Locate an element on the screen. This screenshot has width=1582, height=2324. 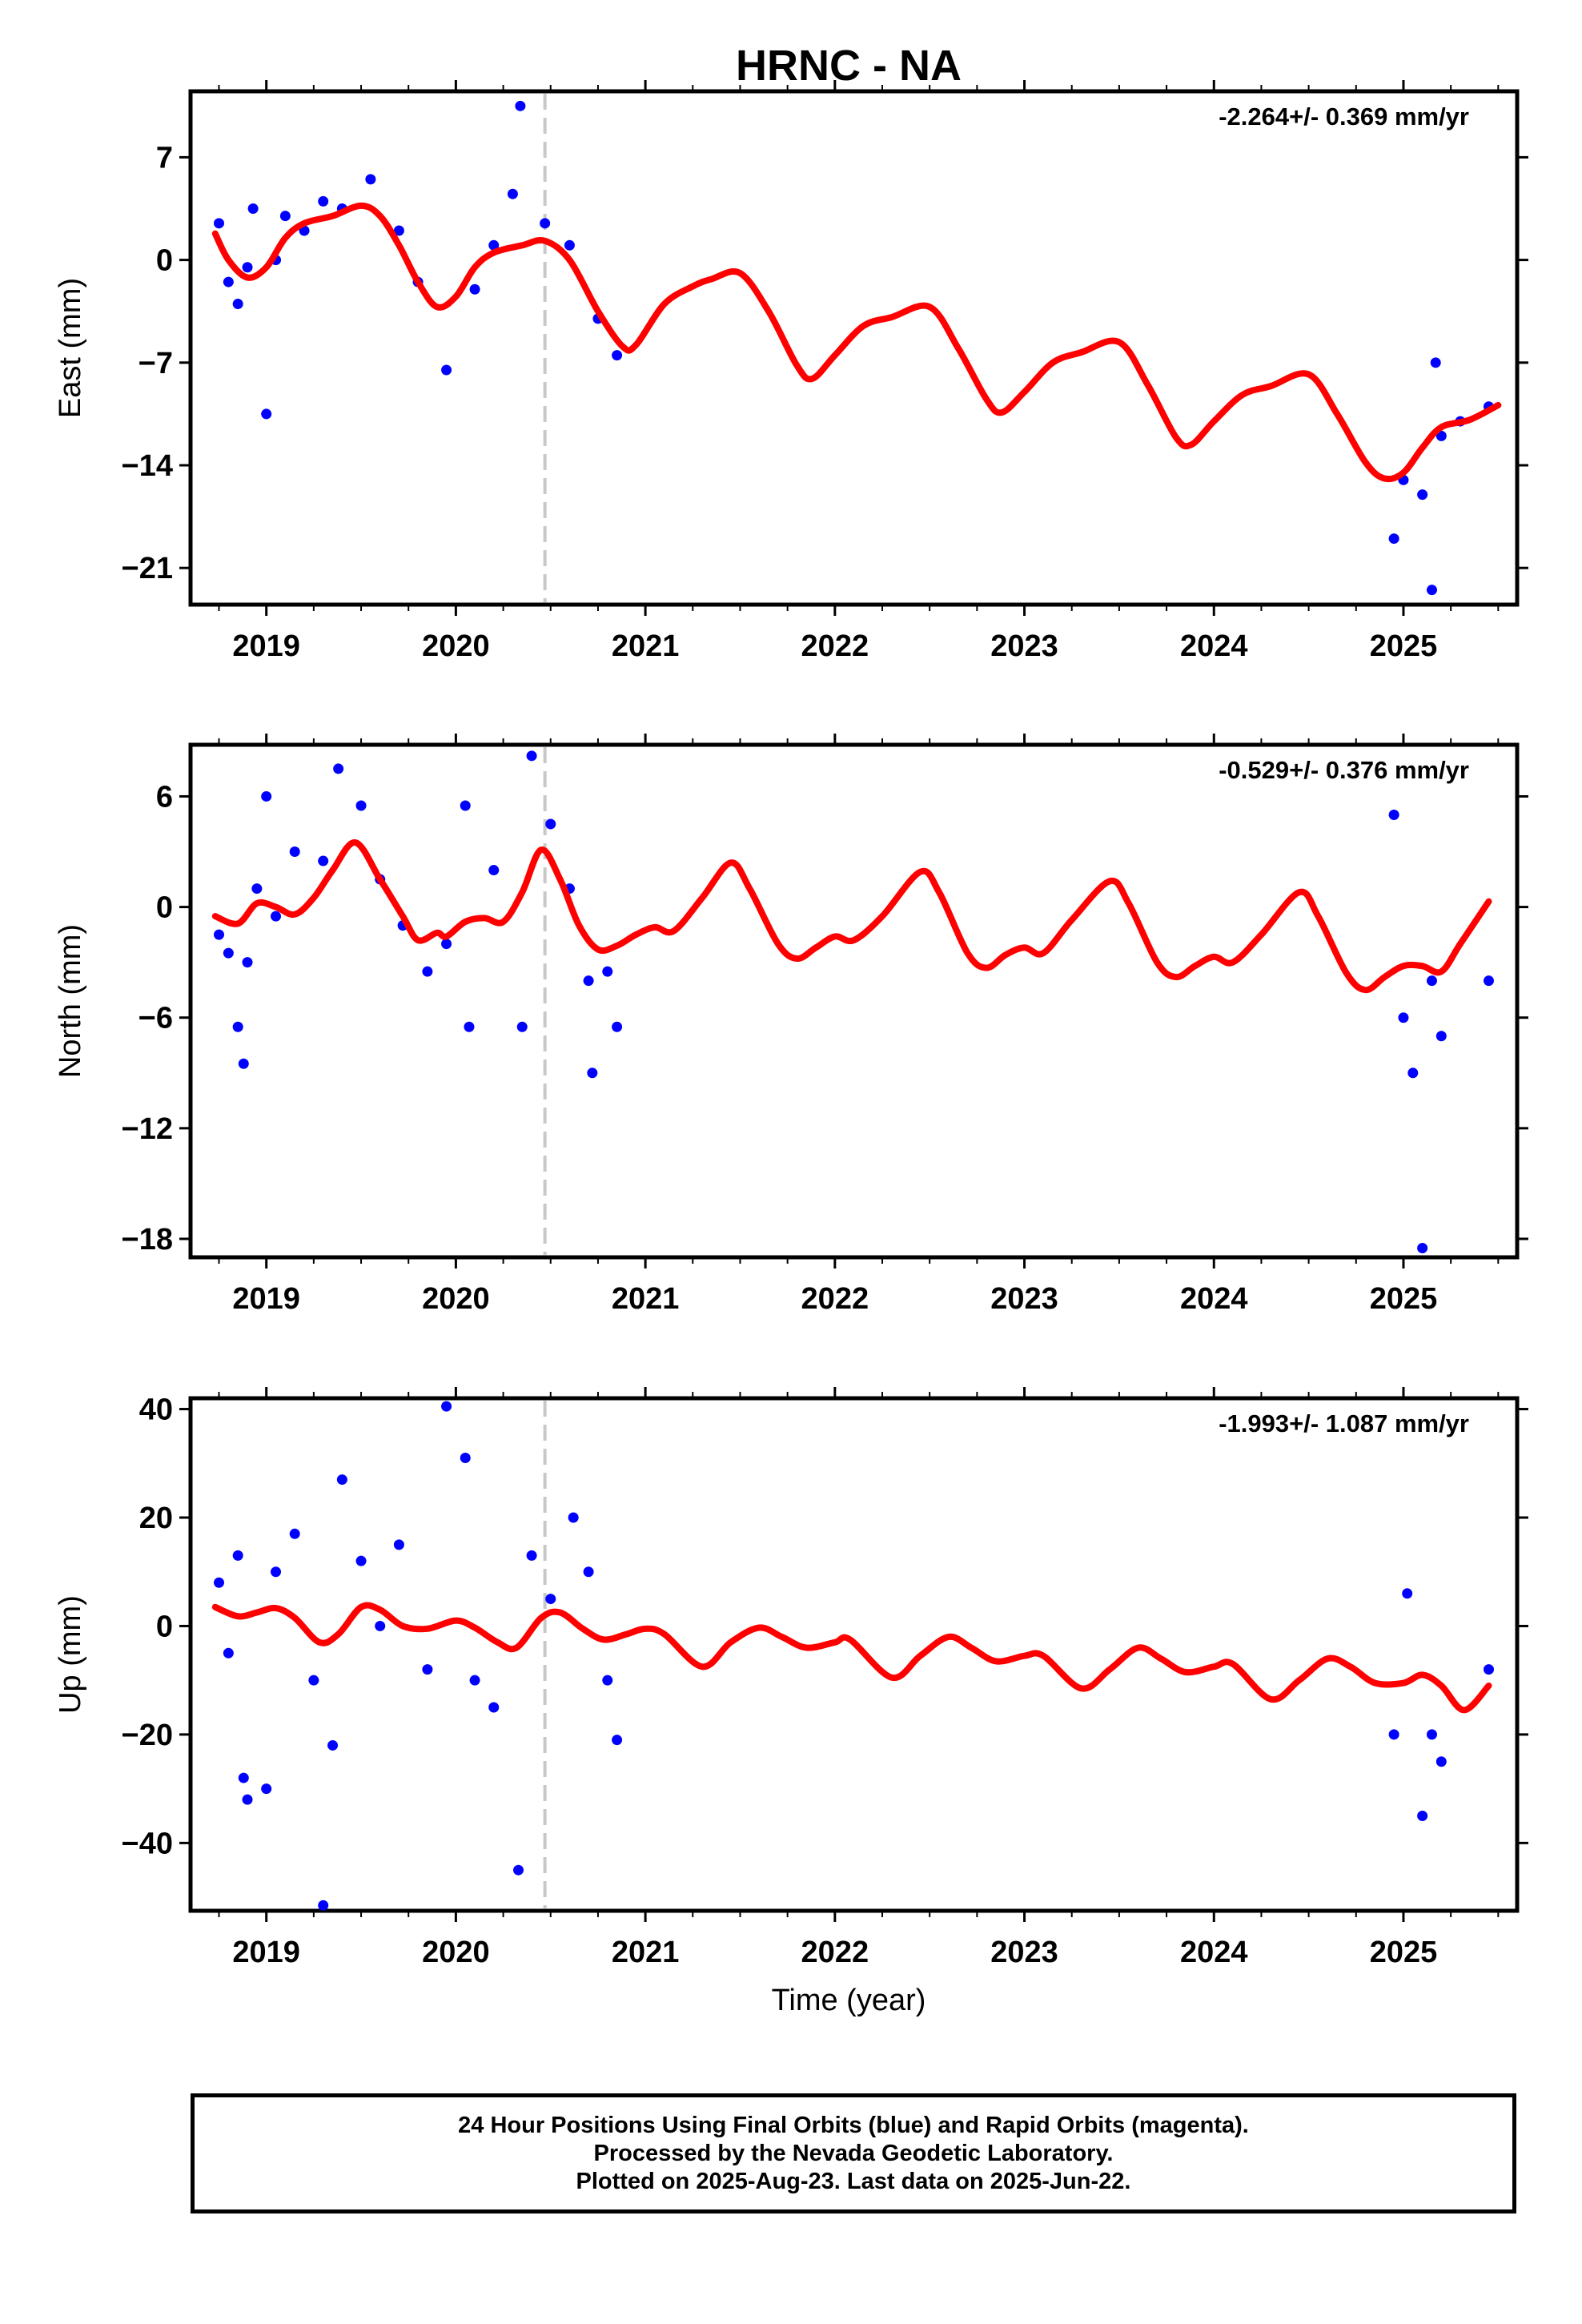
velocity-rate-label: -1.993+/- 1.087 mm/yr is located at coordinates (1344, 1423).